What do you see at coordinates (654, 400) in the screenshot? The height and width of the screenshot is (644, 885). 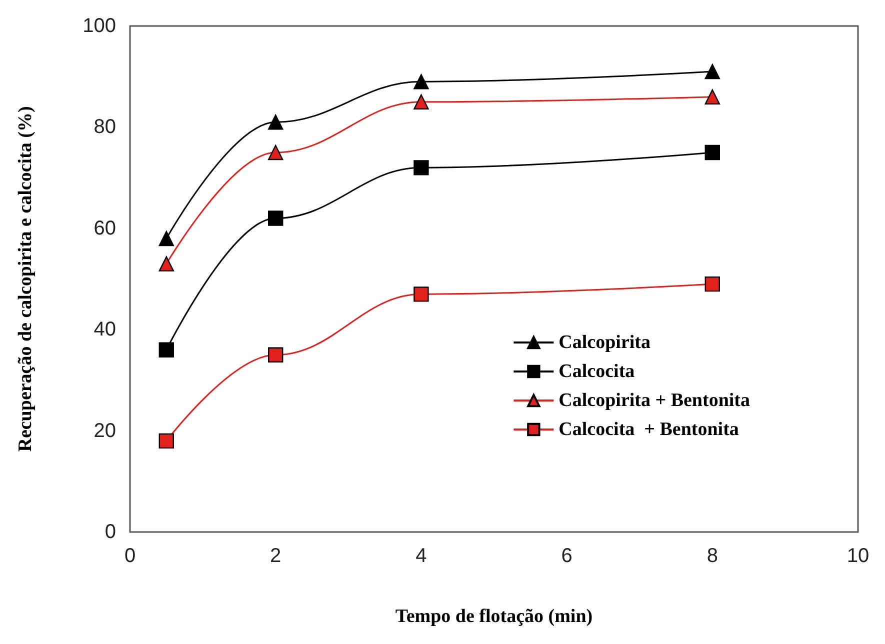 I see `legend-label: Calcopirita + Bentonita` at bounding box center [654, 400].